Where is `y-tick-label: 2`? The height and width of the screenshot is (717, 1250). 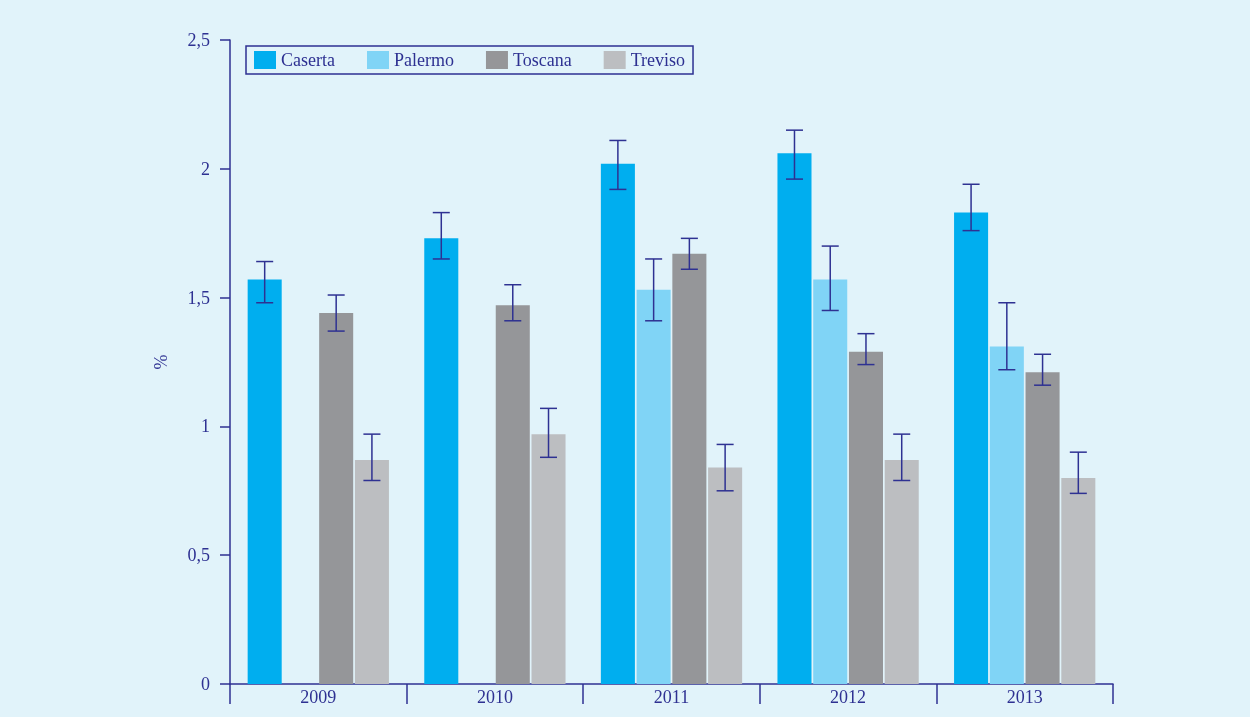
y-tick-label: 2 is located at coordinates (205, 168).